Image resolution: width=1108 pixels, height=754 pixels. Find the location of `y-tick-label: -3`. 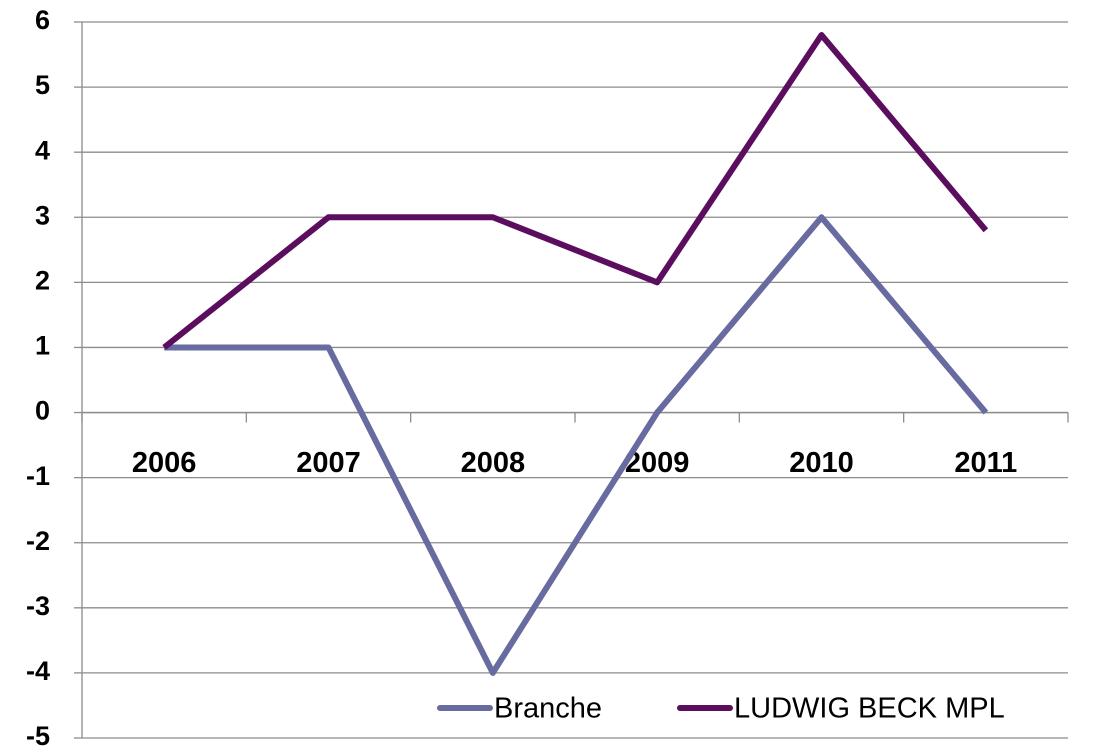

y-tick-label: -3 is located at coordinates (38, 606).